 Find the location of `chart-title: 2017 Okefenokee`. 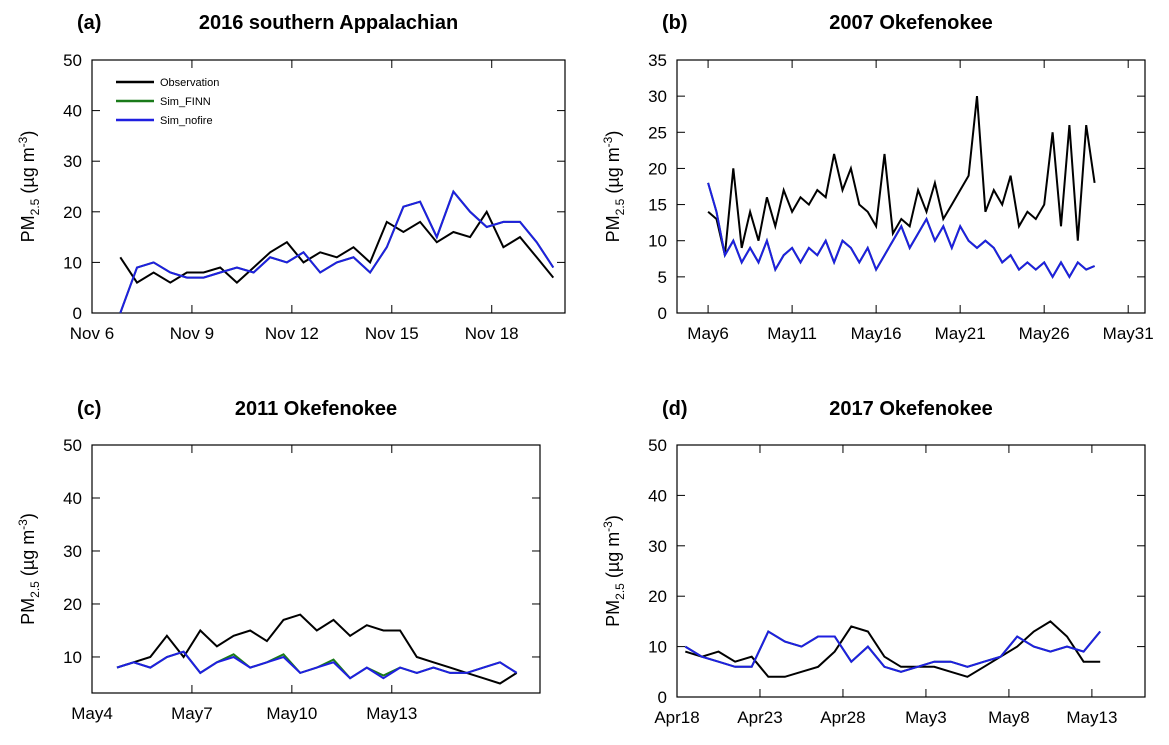

chart-title: 2017 Okefenokee is located at coordinates (910, 409).